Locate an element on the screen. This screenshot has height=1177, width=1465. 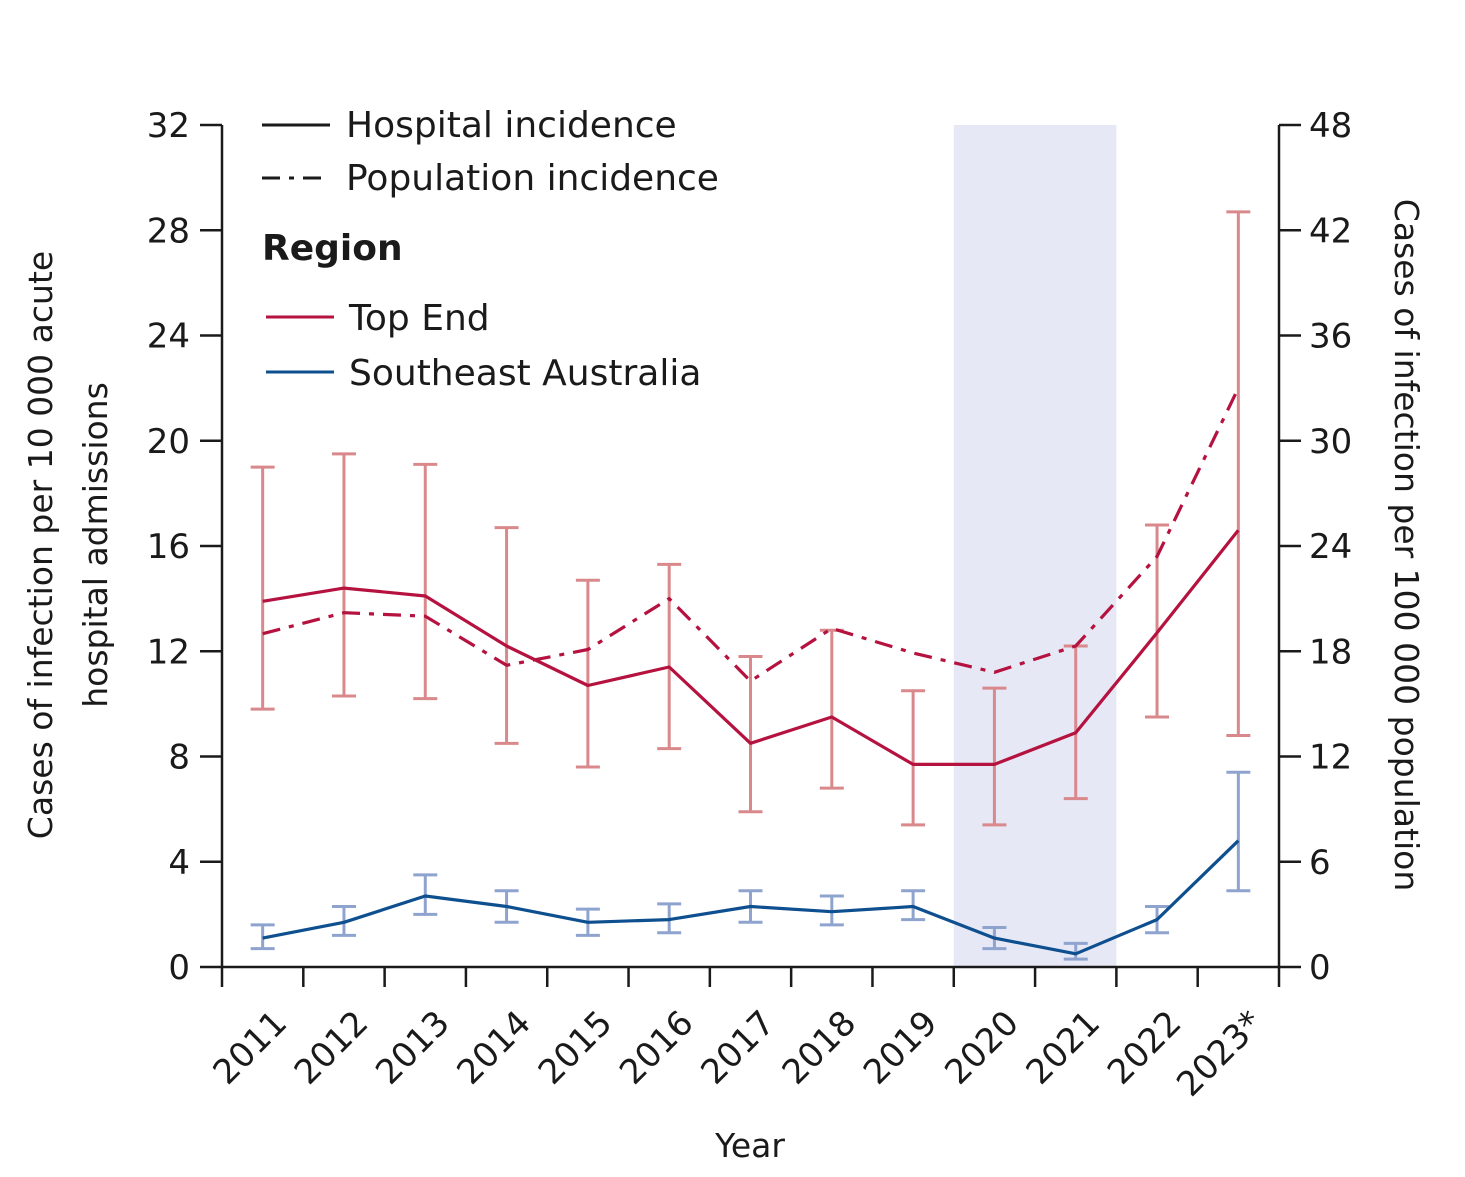
right-tick-label: 48 is located at coordinates (1330, 126).